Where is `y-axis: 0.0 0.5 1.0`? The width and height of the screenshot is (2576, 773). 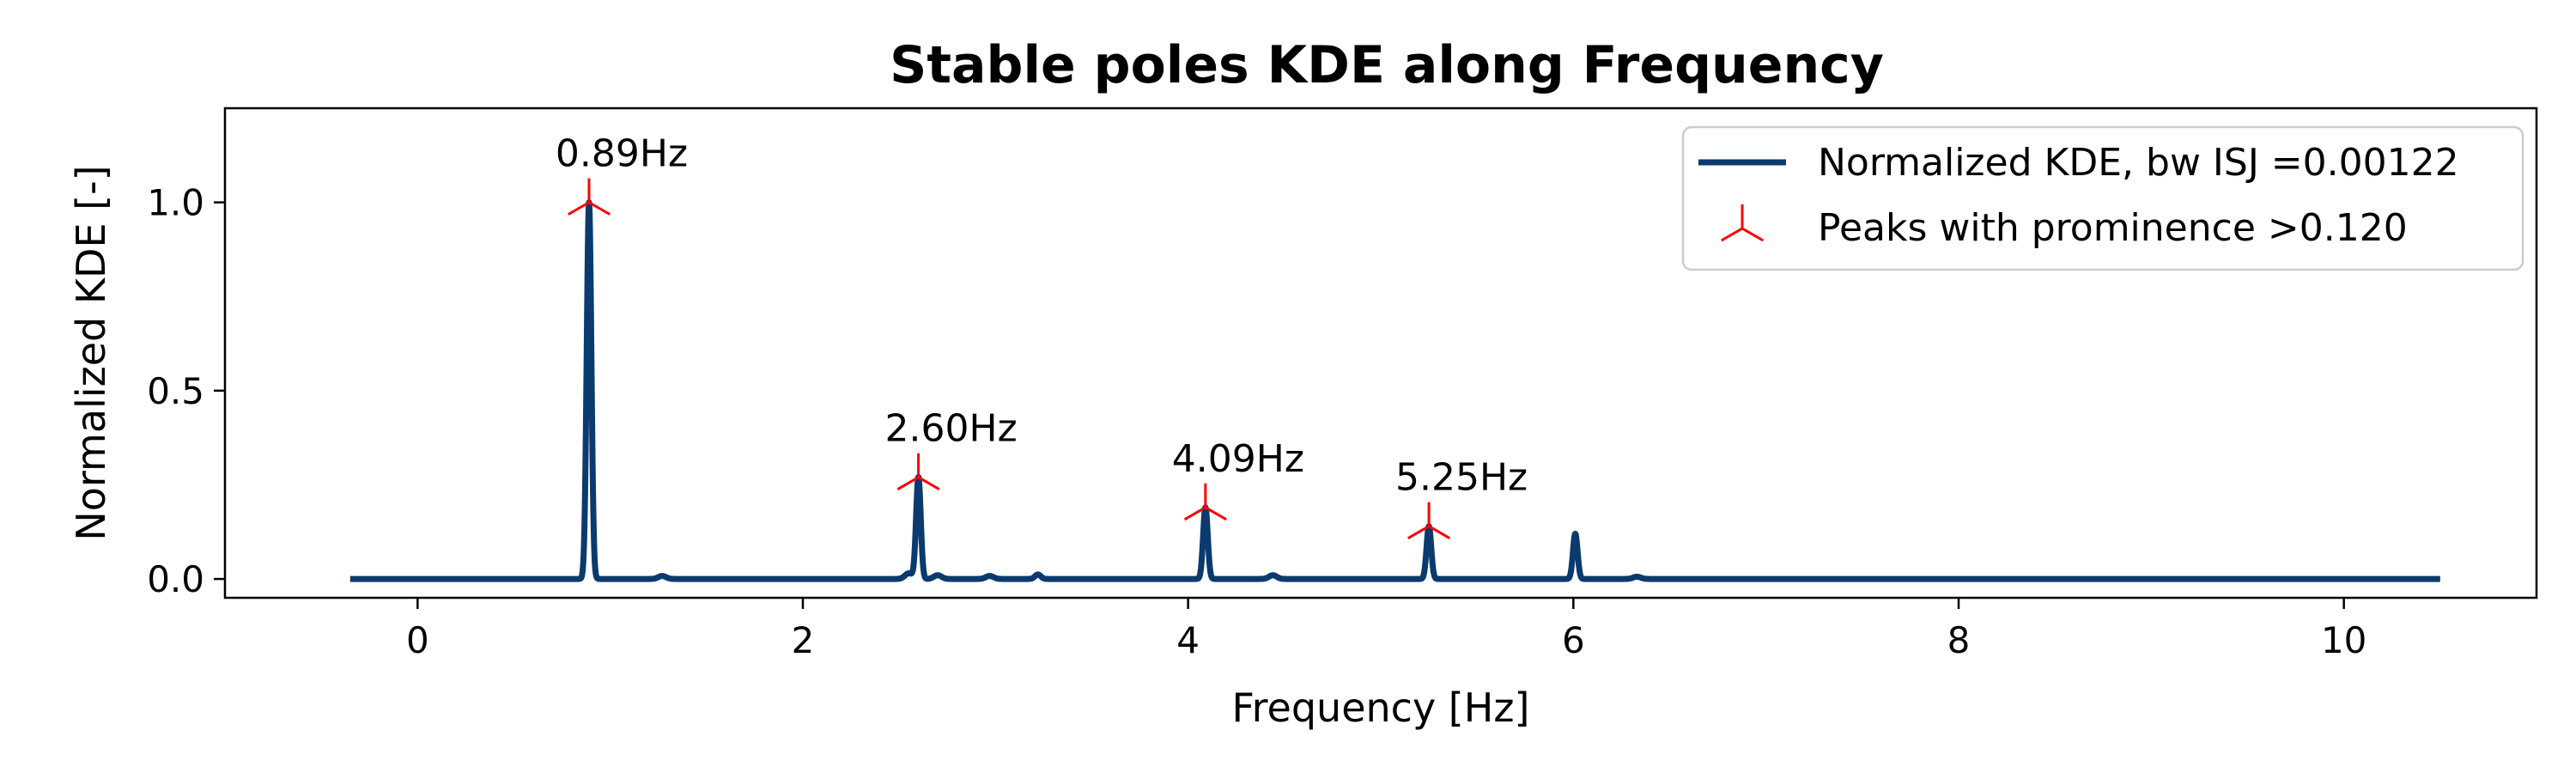
y-axis: 0.0 0.5 1.0 is located at coordinates (186, 391).